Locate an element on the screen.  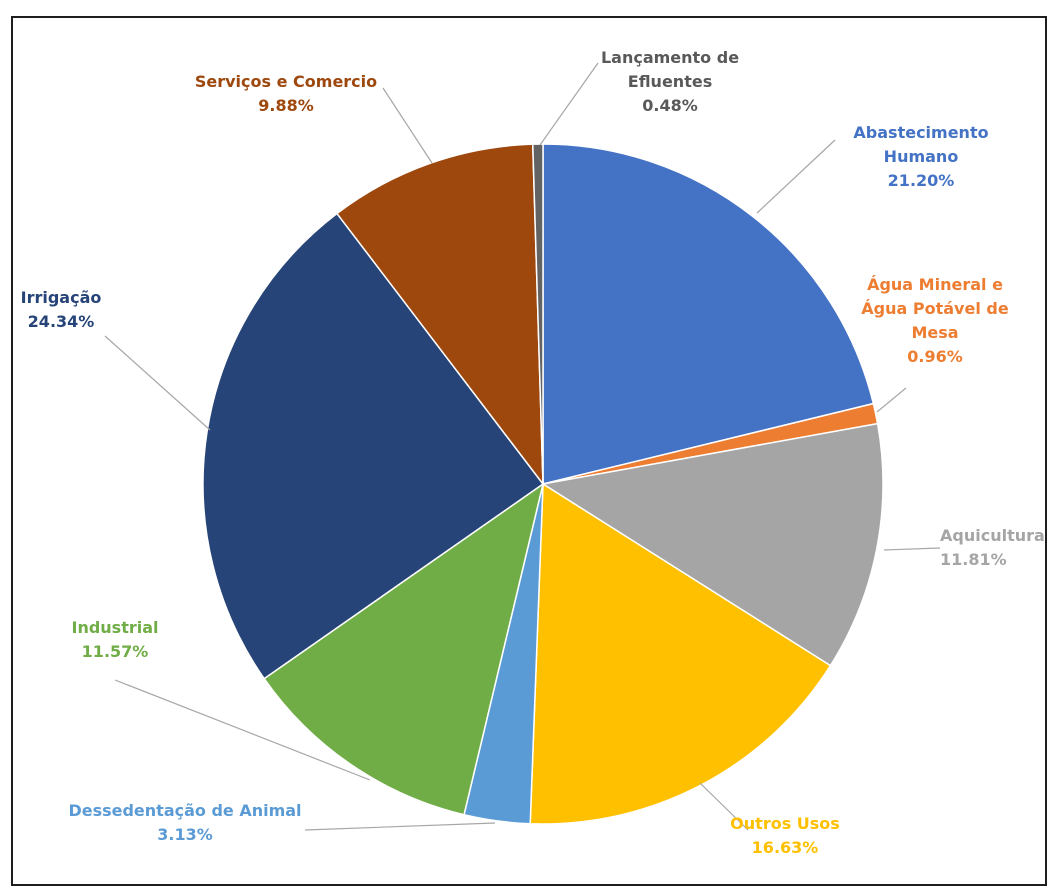
slice-value-label: 16.63% is located at coordinates (785, 847).